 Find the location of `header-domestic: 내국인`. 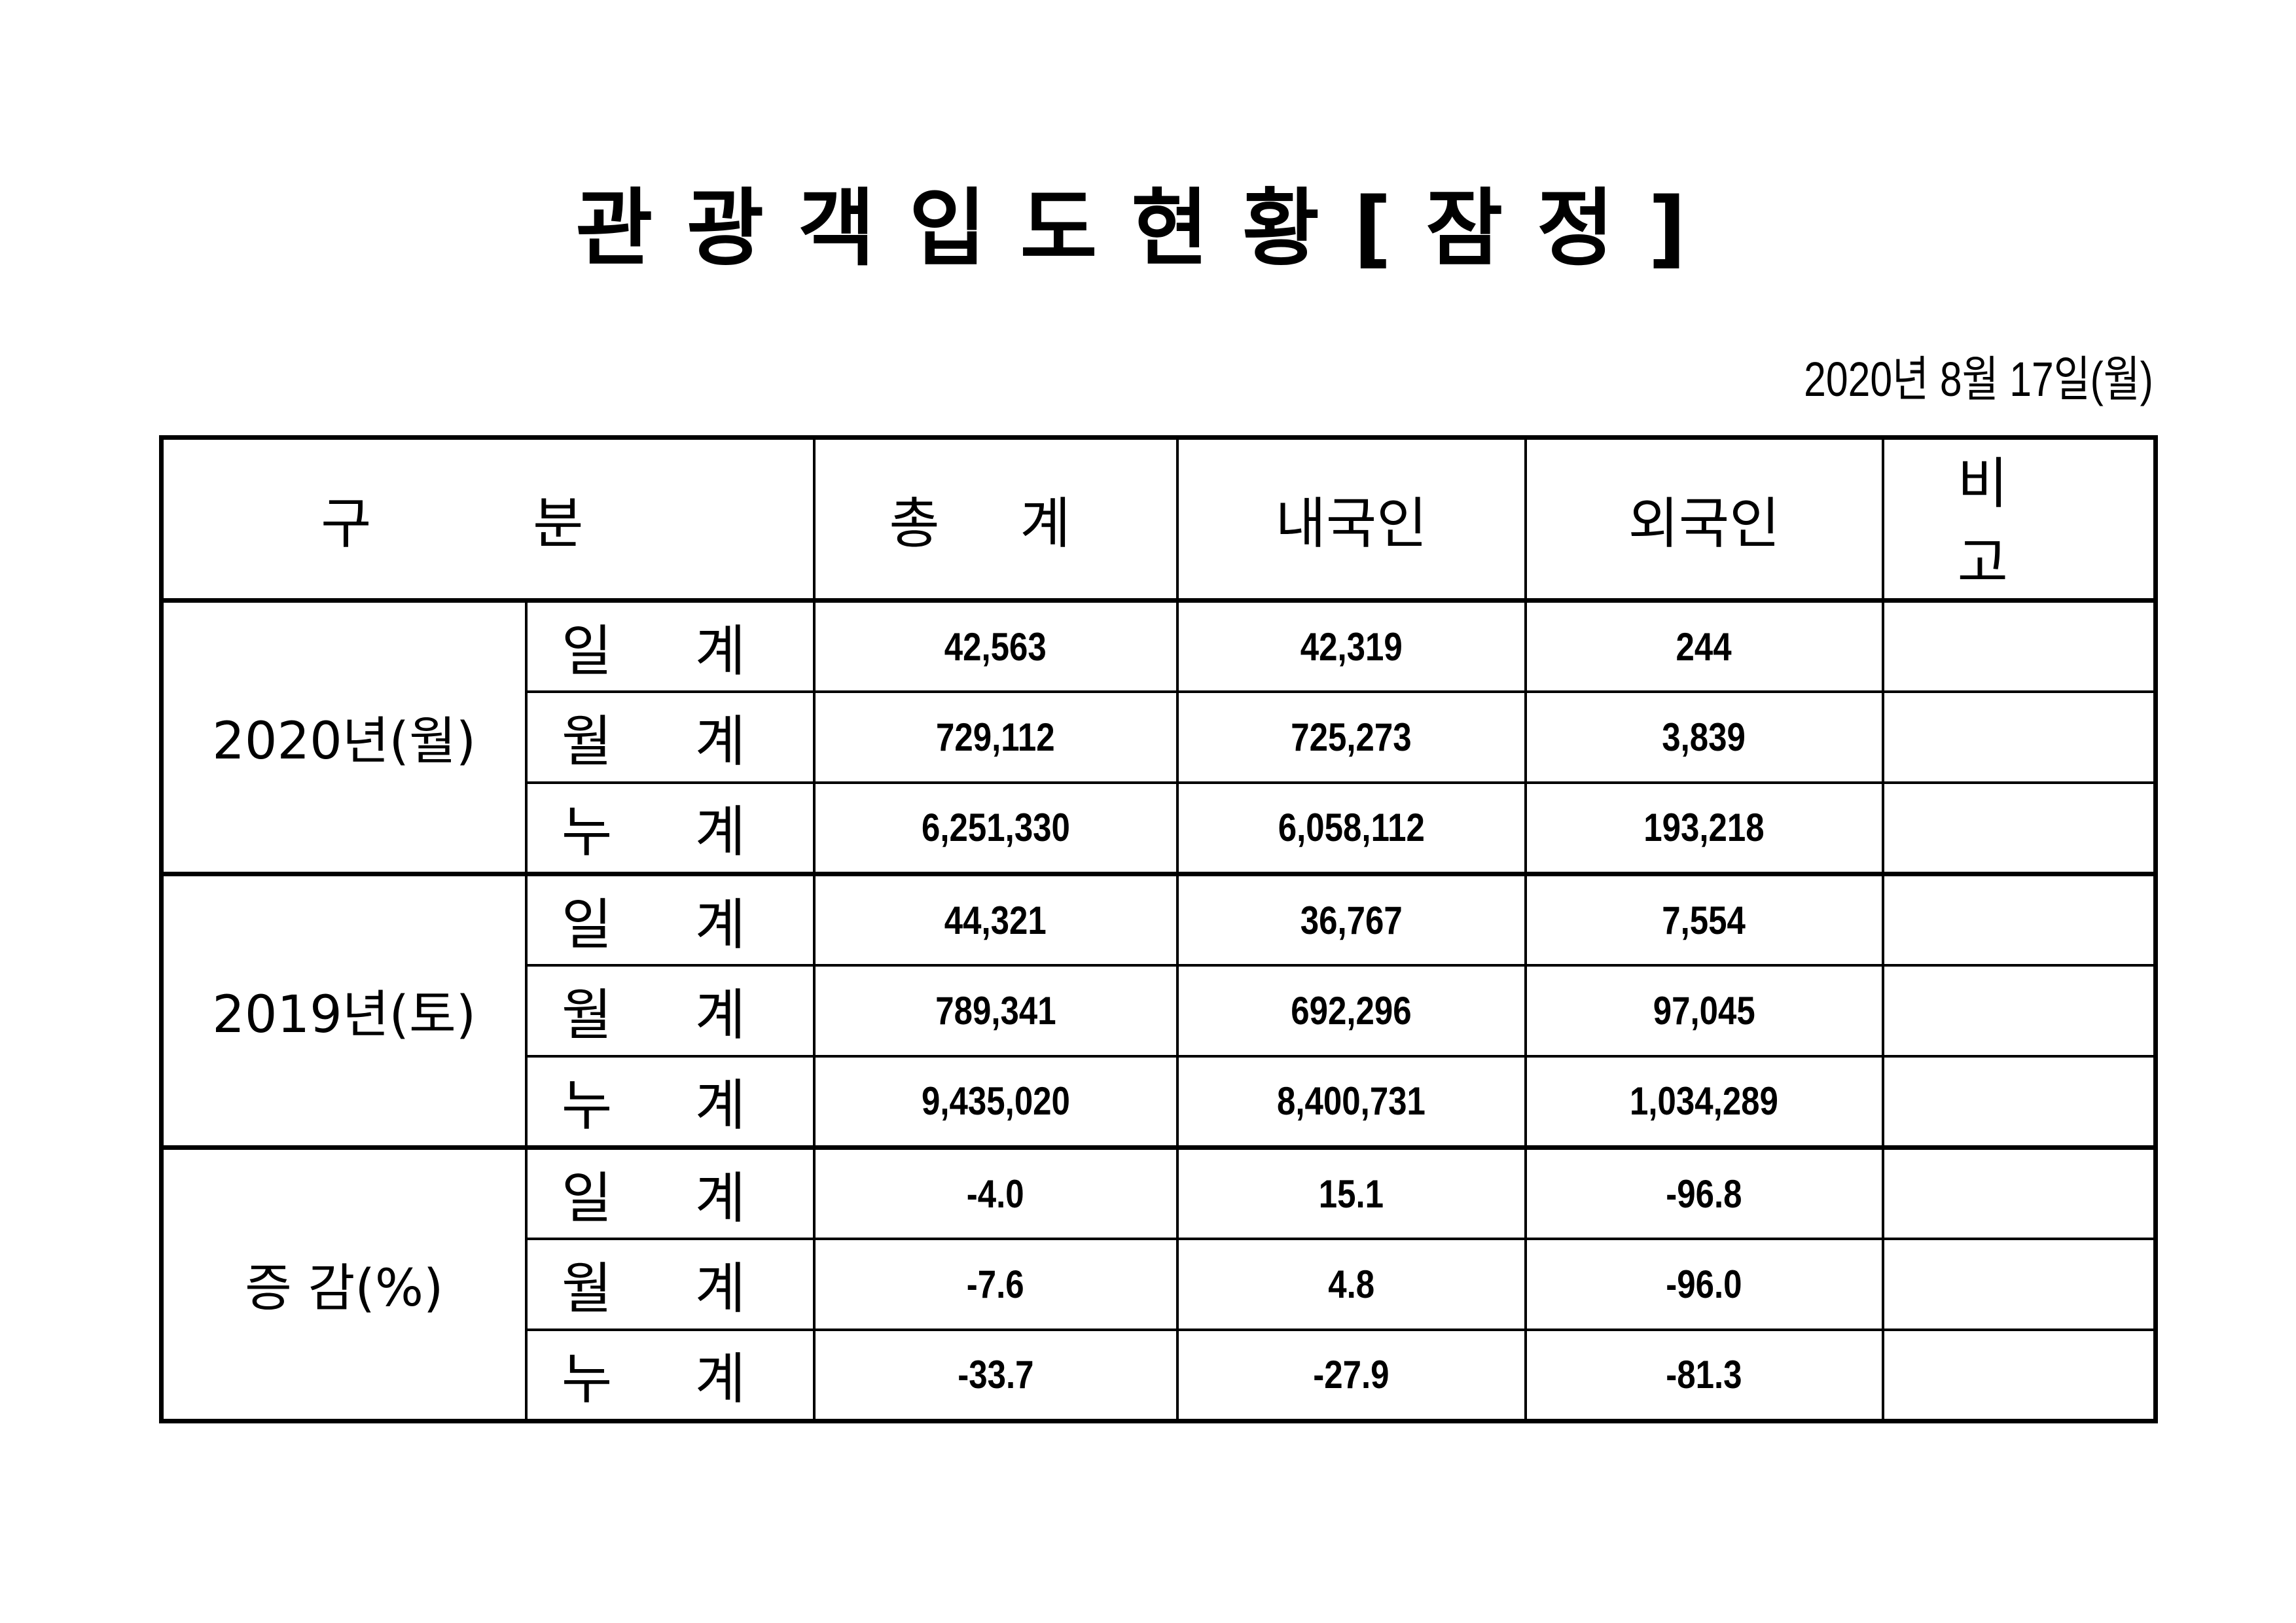

header-domestic: 내국인 is located at coordinates (1351, 519).